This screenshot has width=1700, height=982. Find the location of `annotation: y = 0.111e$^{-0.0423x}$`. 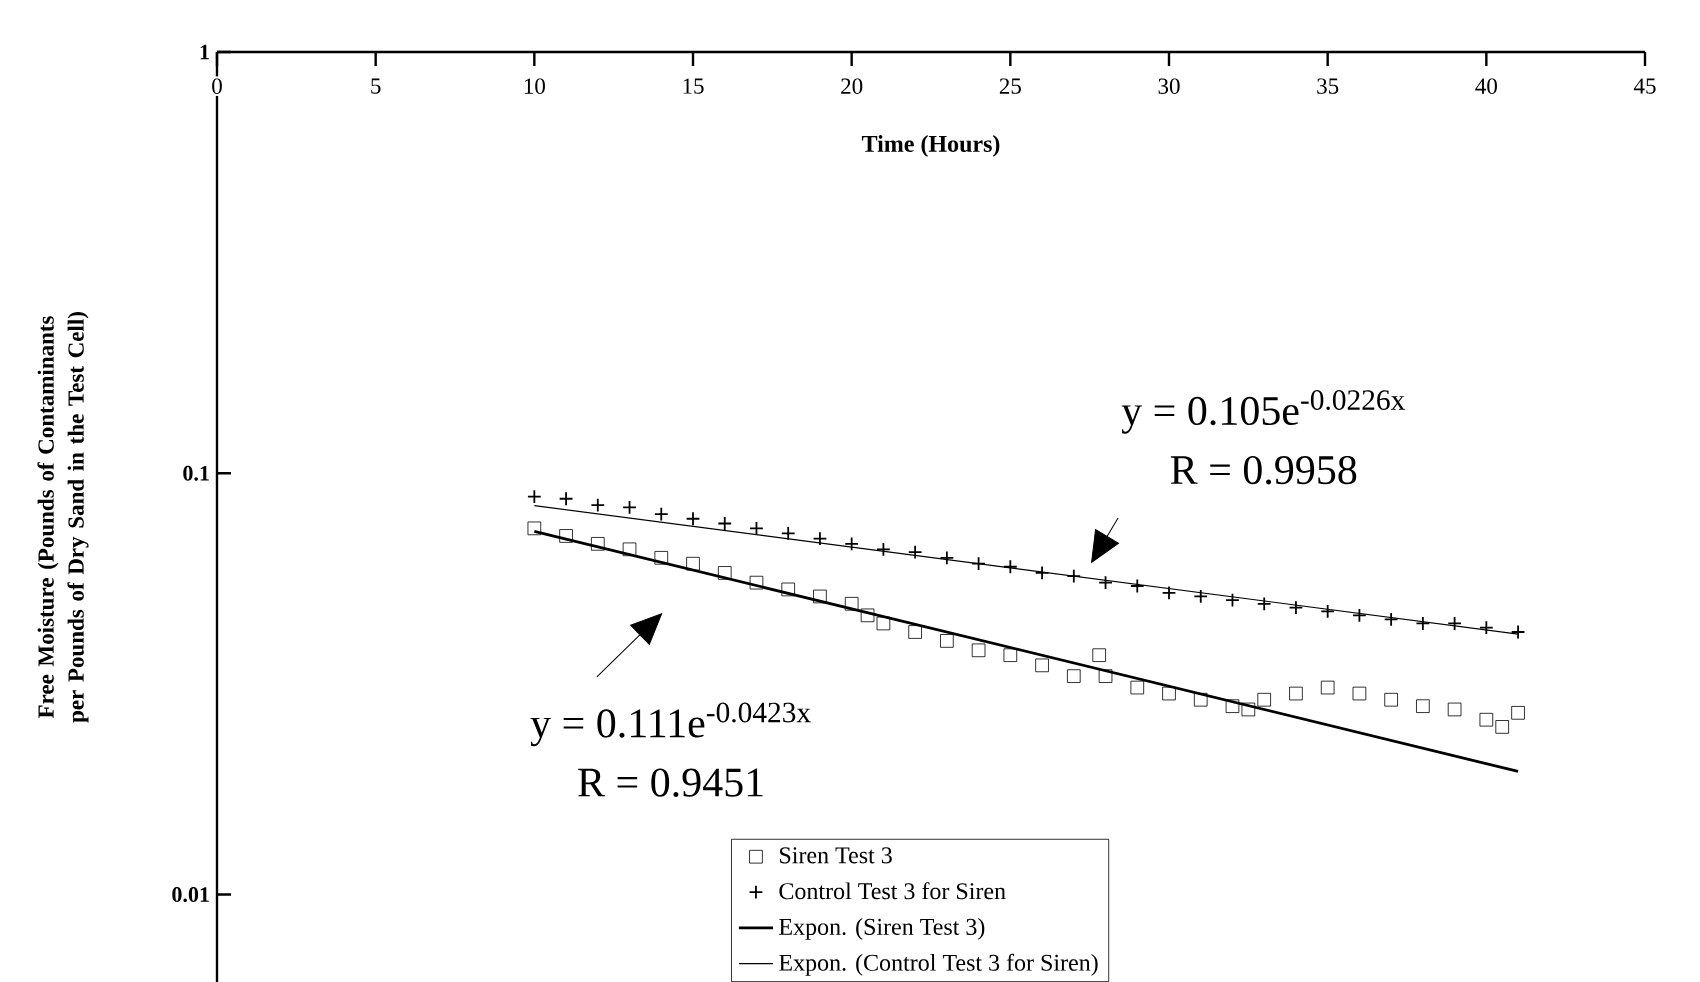

annotation: y = 0.111e$^{-0.0423x}$ is located at coordinates (670, 724).